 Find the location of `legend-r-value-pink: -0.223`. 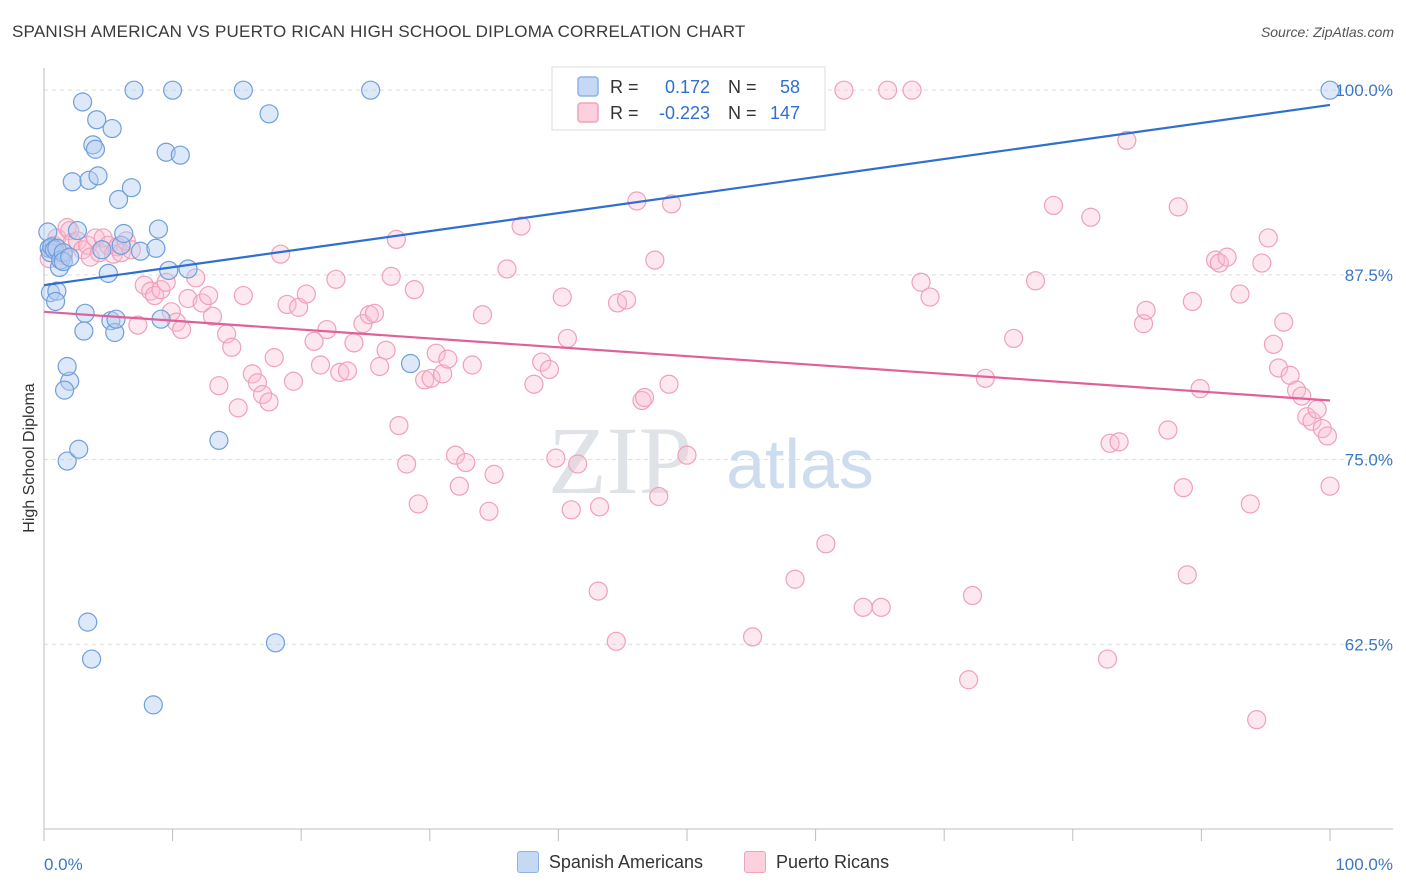

legend-r-value-pink: -0.223 is located at coordinates (684, 113).